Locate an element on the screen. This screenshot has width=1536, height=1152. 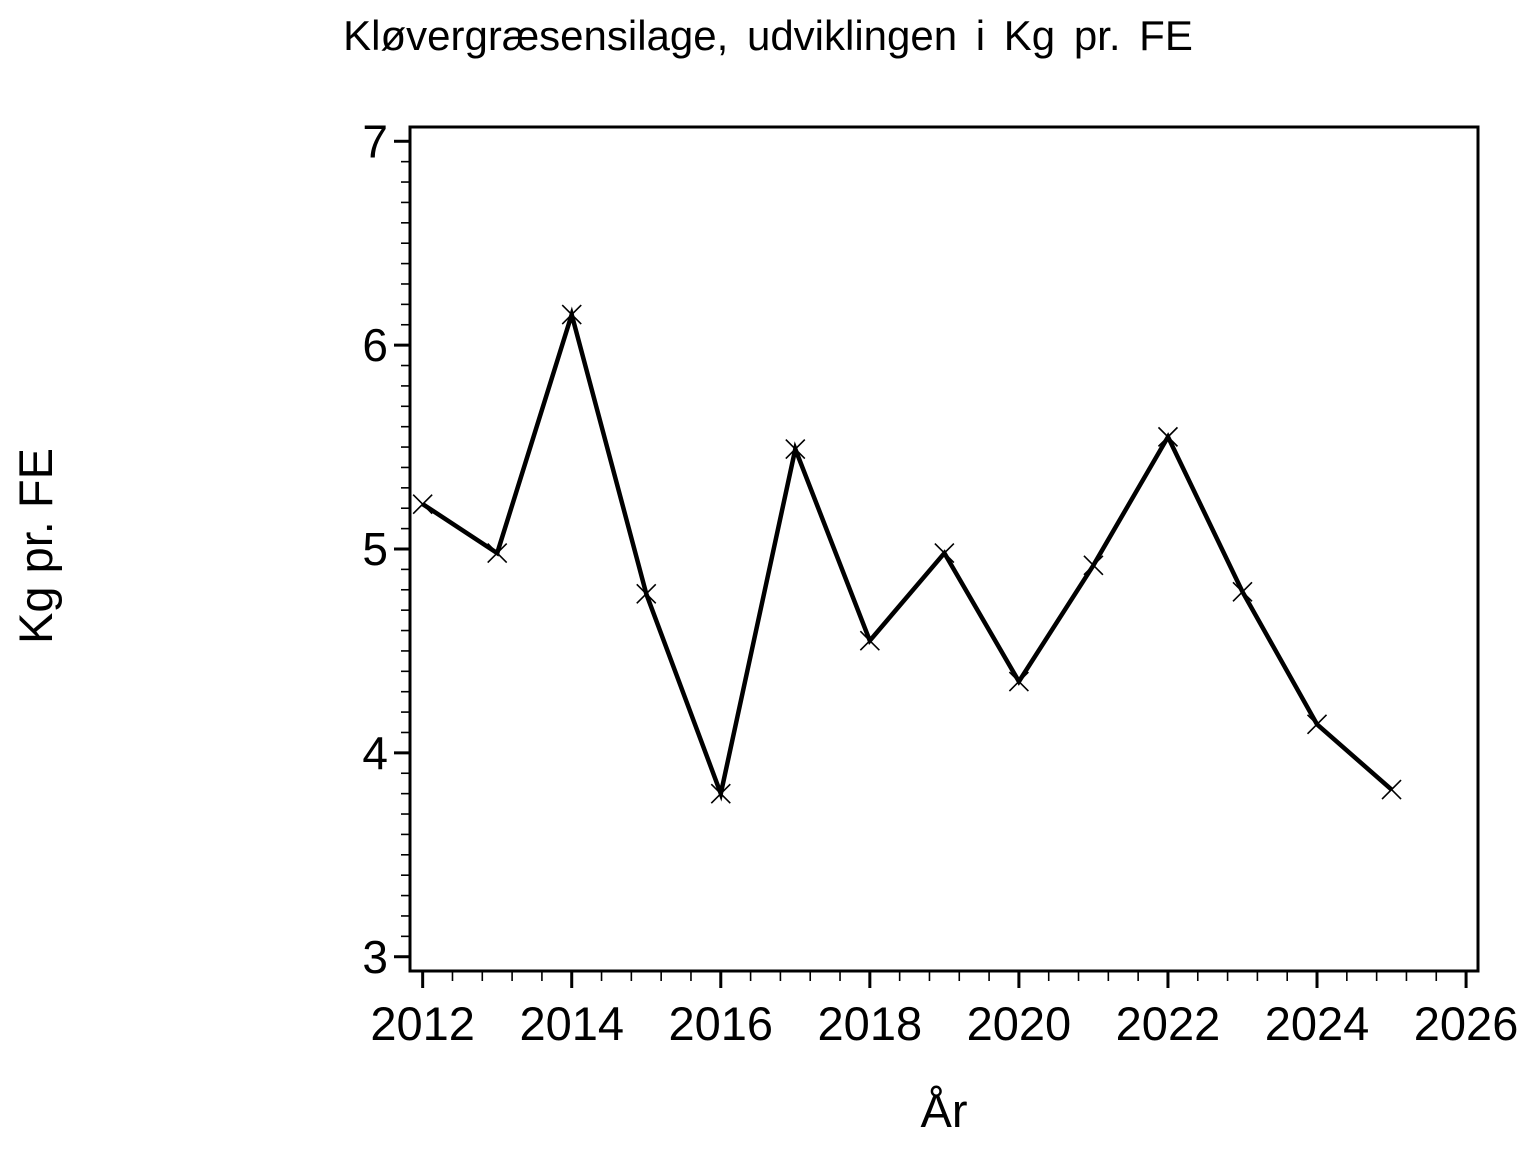
x-tick-label: 2022 is located at coordinates (1168, 1023).